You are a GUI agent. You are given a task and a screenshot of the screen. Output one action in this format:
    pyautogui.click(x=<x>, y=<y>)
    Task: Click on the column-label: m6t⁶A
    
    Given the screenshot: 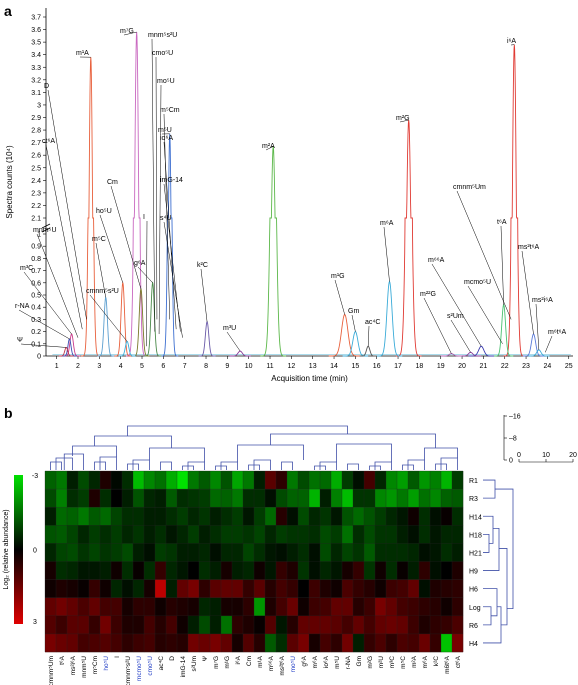 What is the action you would take?
    pyautogui.click(x=447, y=664)
    